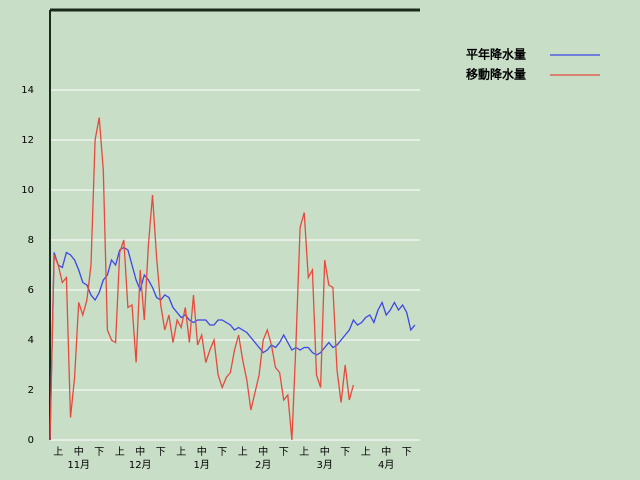 The image size is (640, 480). I want to click on month-label: 3月, so click(325, 465).